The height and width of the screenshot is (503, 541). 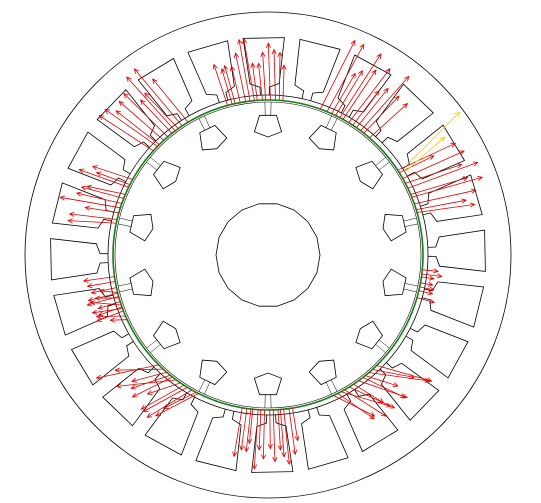 I want to click on highlight-vector-head, so click(x=457, y=114).